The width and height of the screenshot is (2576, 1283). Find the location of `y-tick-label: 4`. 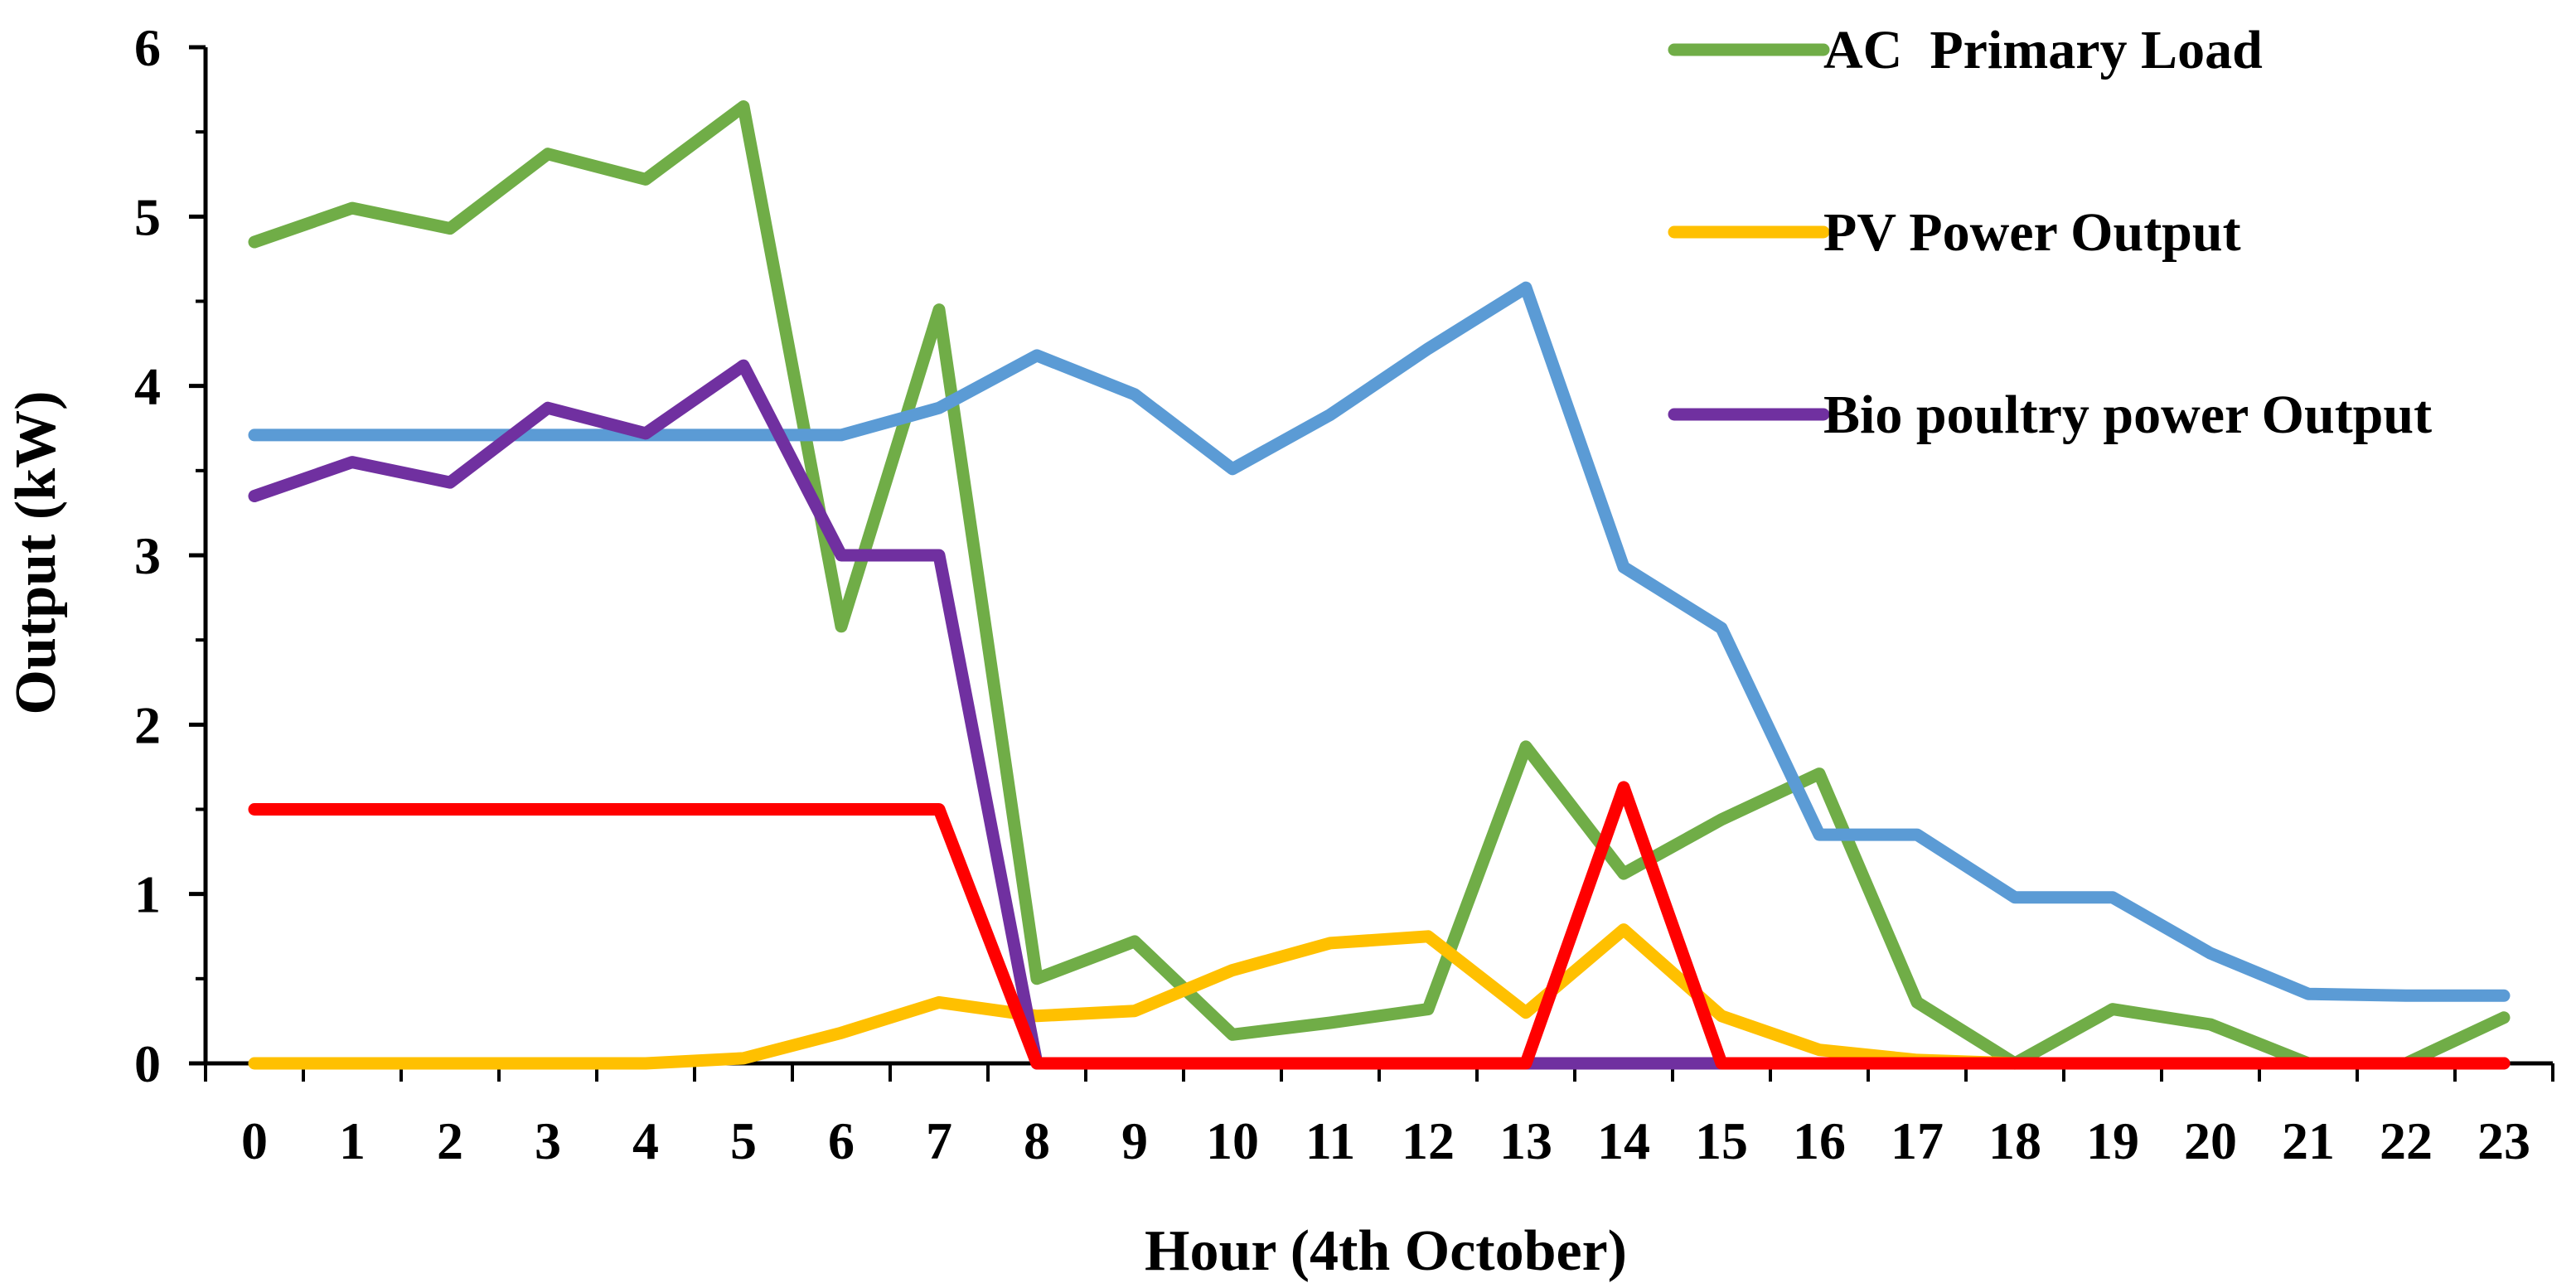

y-tick-label: 4 is located at coordinates (147, 386).